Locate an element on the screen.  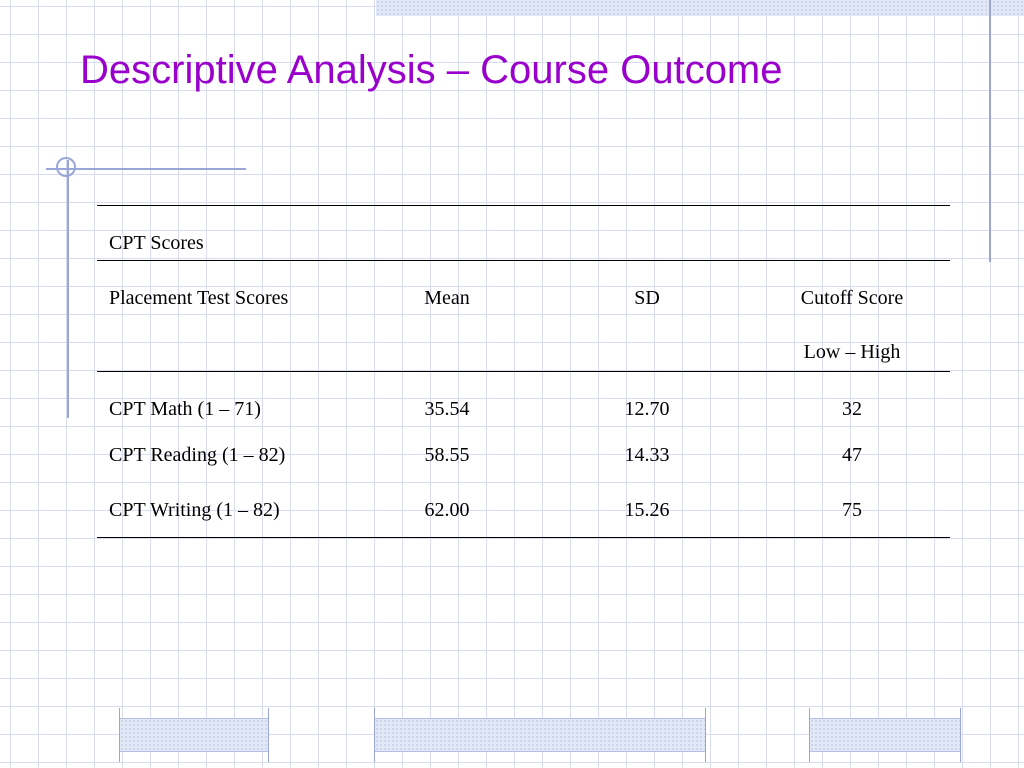
table-group-header-row: CPT Scores is located at coordinates (523, 233).